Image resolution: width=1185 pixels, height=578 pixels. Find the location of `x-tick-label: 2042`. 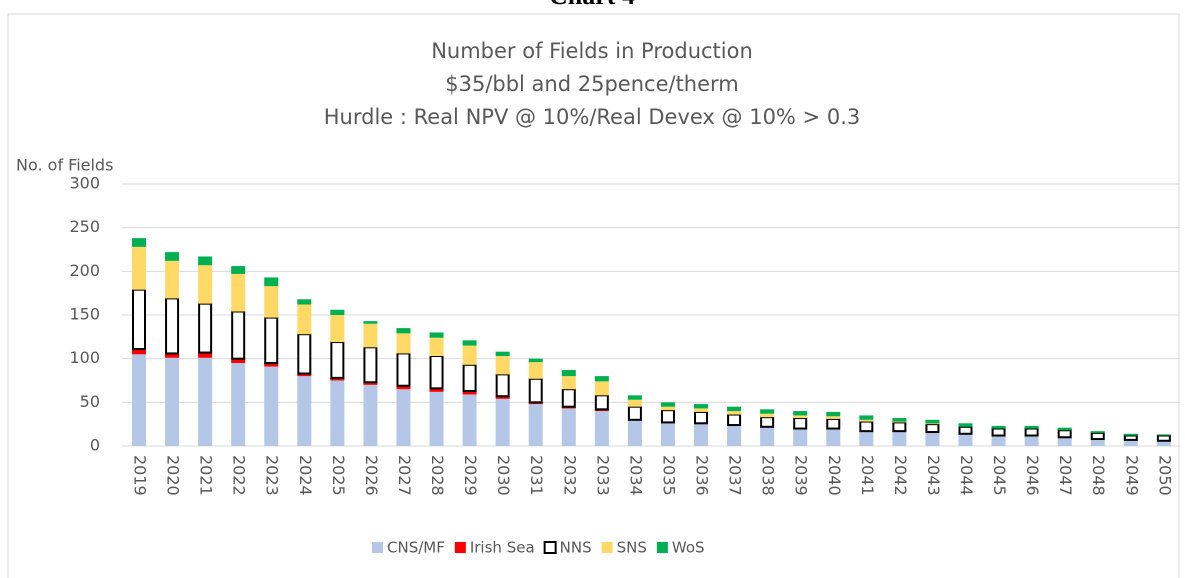

x-tick-label: 2042 is located at coordinates (900, 475).